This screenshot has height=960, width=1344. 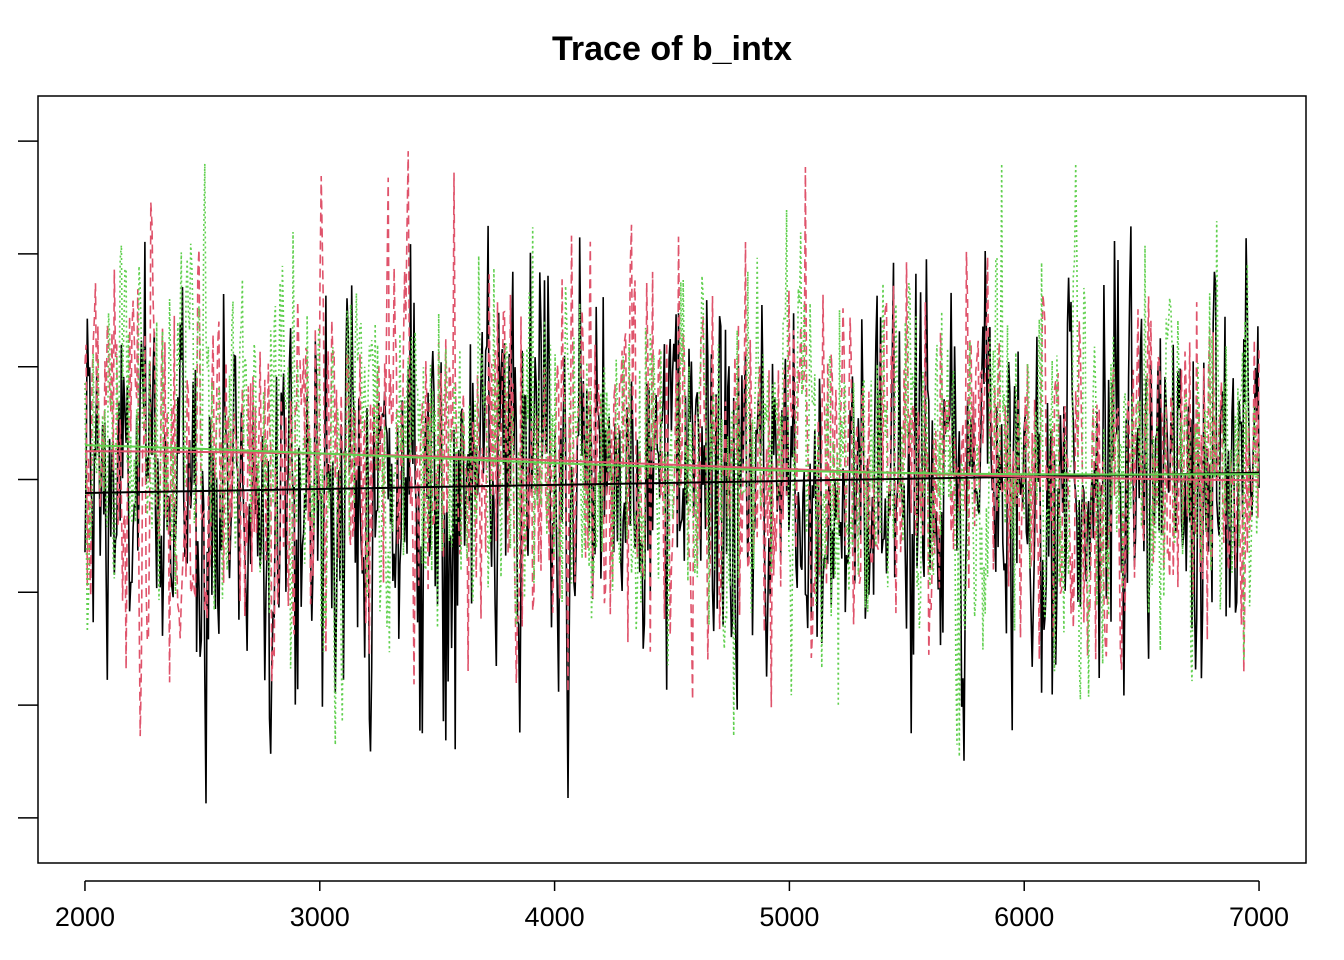 What do you see at coordinates (320, 917) in the screenshot?
I see `x-tick-label: 3000` at bounding box center [320, 917].